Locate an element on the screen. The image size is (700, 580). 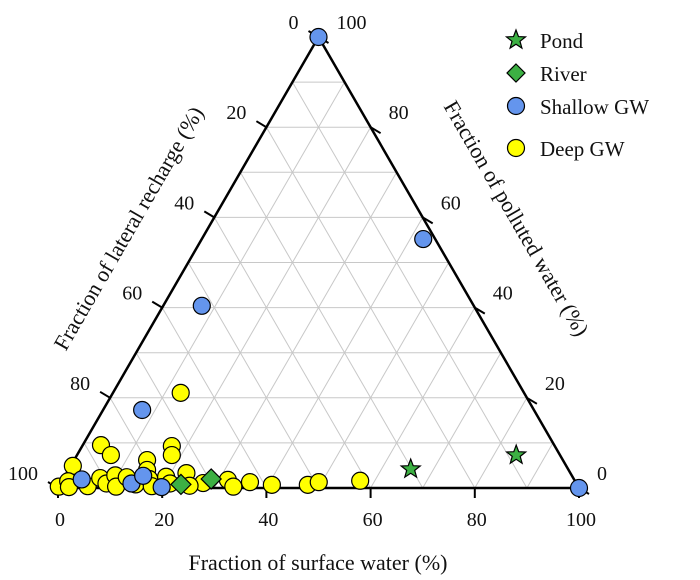
right-axis-title: Fraction of polluted water (%) is located at coordinates (516, 218).